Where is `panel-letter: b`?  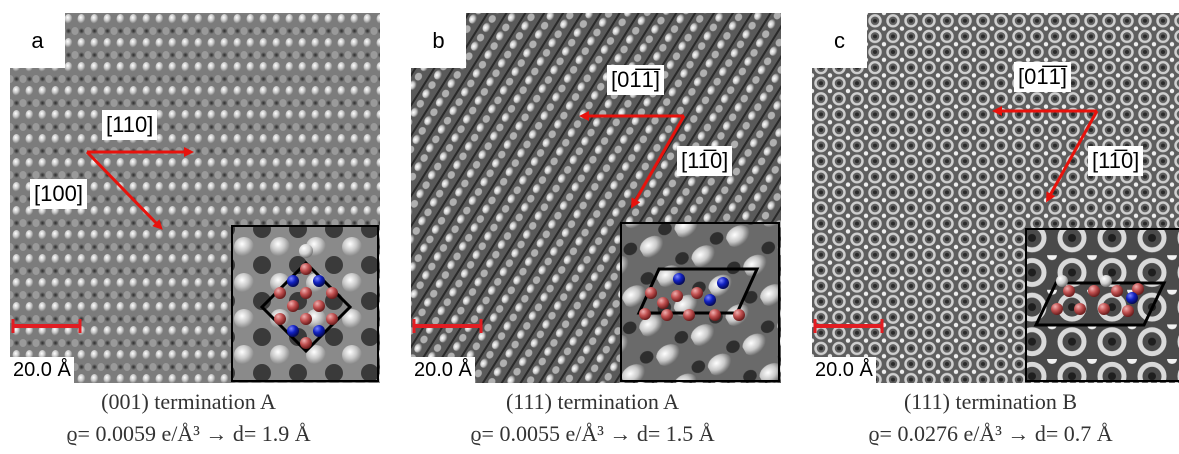
panel-letter: b is located at coordinates (438, 40).